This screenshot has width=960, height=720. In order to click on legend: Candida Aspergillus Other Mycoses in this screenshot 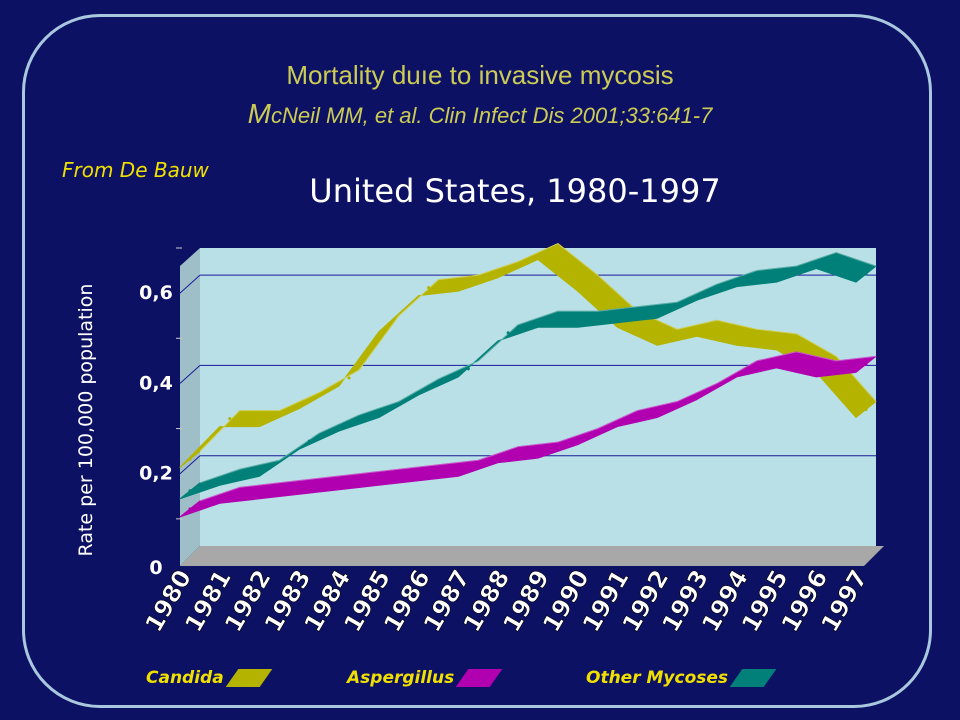, I will do `click(480, 680)`.